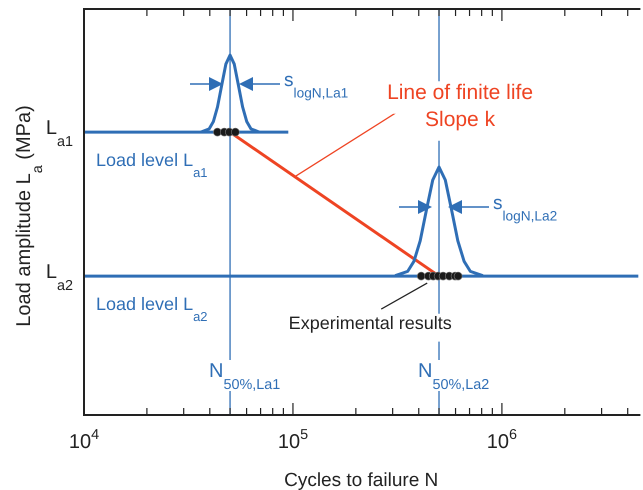 Image resolution: width=643 pixels, height=490 pixels. What do you see at coordinates (370, 323) in the screenshot?
I see `legend-label: Experimental results` at bounding box center [370, 323].